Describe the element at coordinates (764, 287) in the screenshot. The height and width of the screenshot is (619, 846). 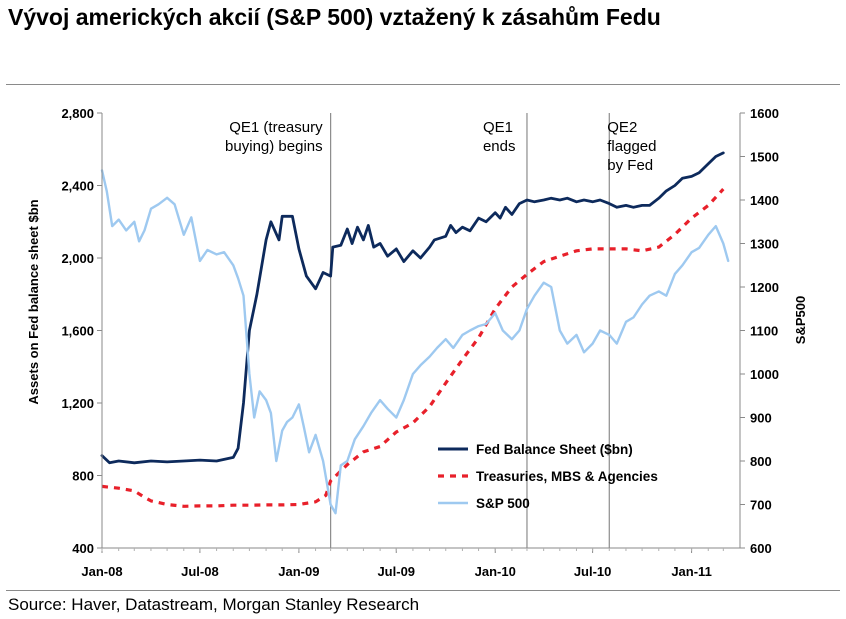
I see `y2-tick-label: 1200` at that location.